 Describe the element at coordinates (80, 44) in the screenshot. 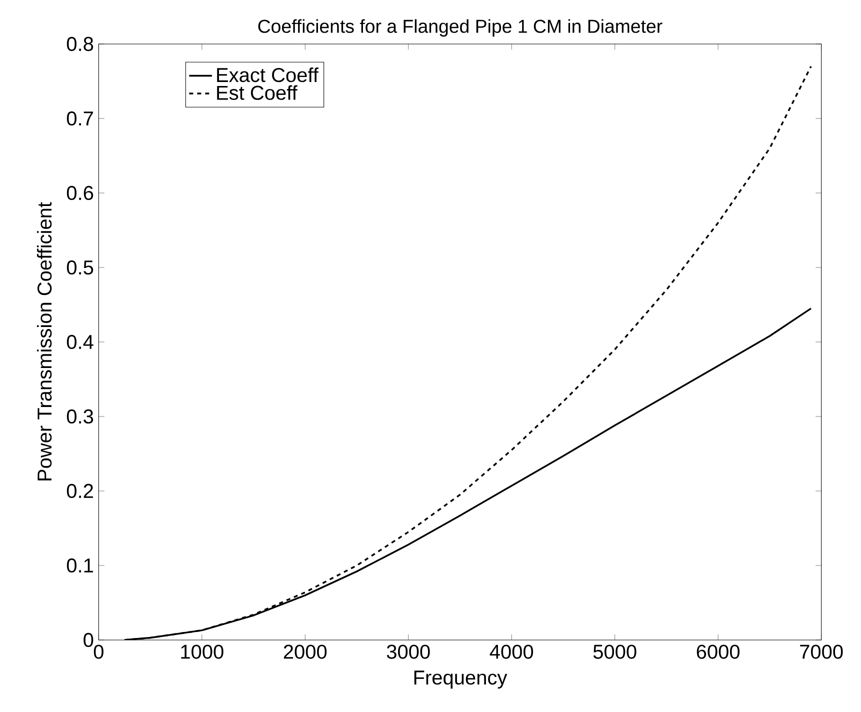

I see `y-tick-label: 0.8` at that location.